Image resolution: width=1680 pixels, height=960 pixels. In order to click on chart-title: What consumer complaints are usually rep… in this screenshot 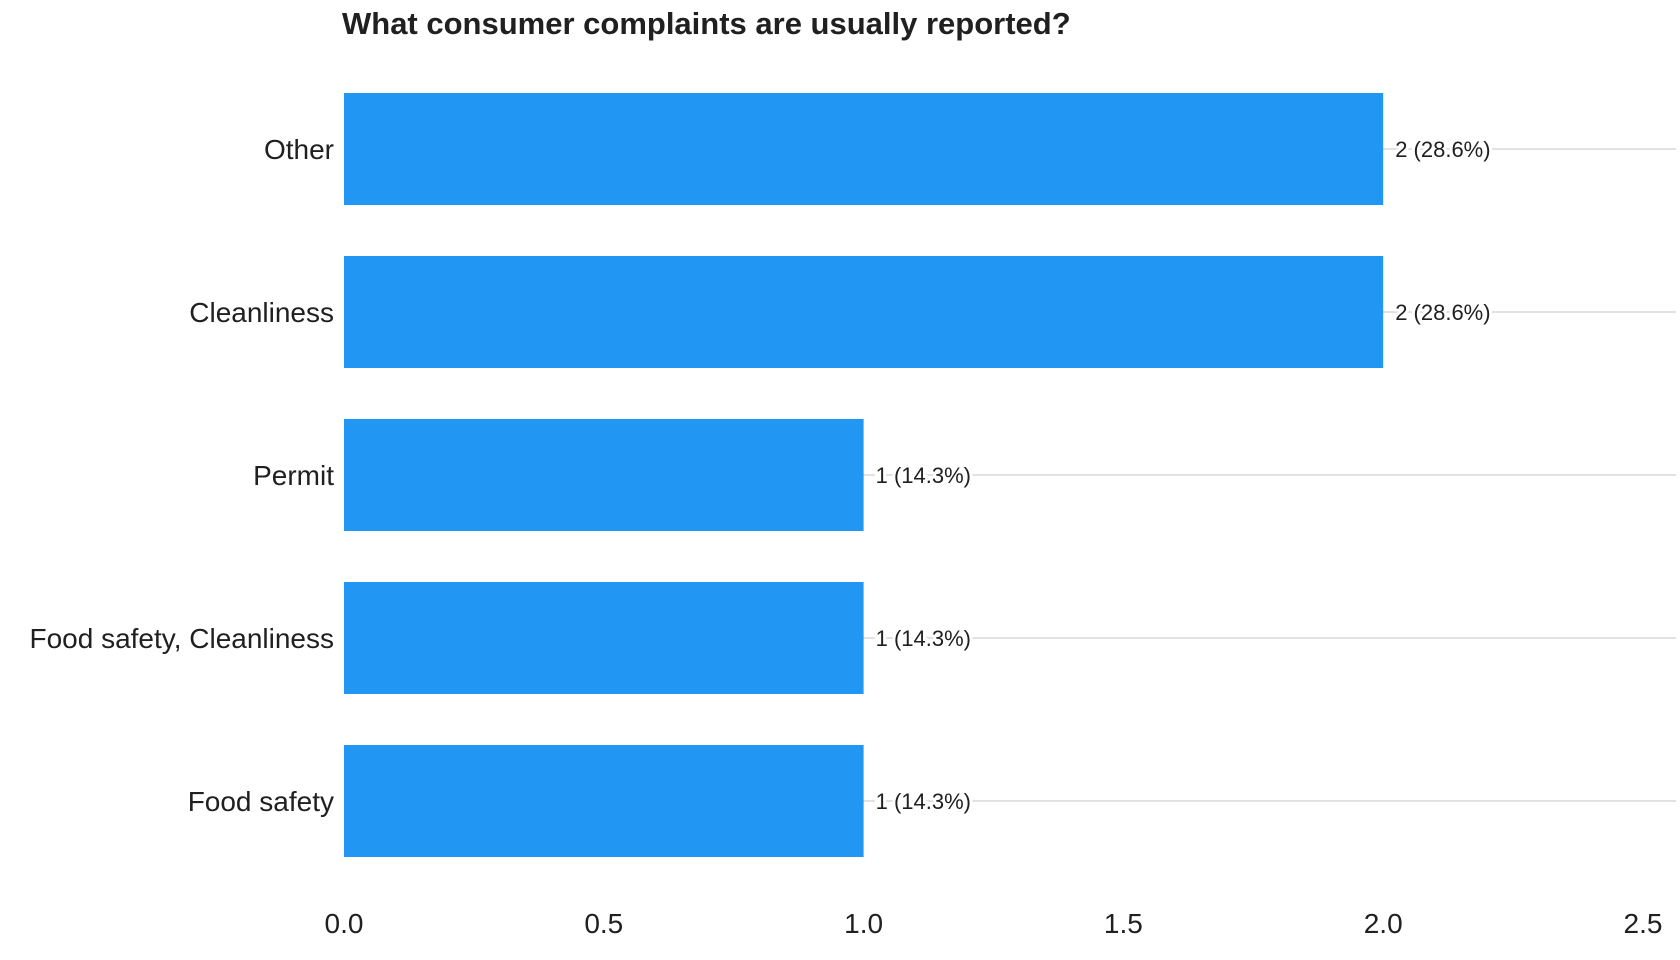, I will do `click(706, 23)`.